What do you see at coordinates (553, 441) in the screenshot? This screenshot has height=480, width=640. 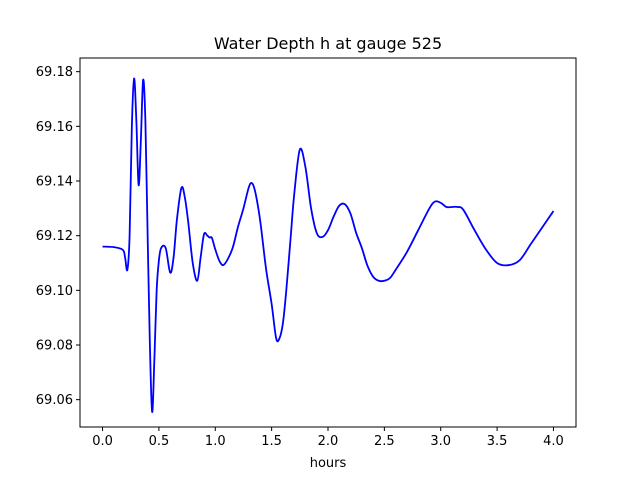 I see `x-tick-label: 4.0` at bounding box center [553, 441].